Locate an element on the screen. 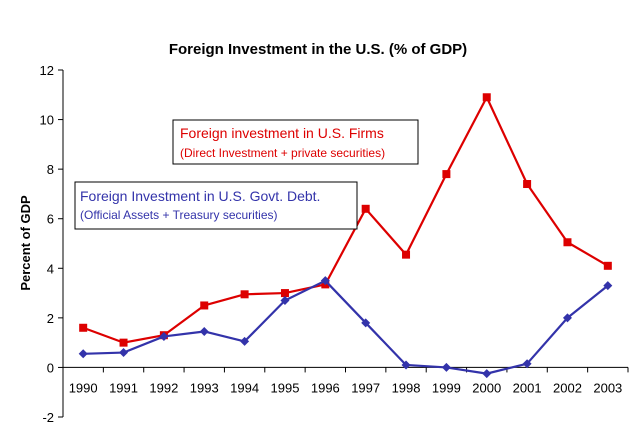 The width and height of the screenshot is (640, 438). y-tick-label: 2 is located at coordinates (50, 318).